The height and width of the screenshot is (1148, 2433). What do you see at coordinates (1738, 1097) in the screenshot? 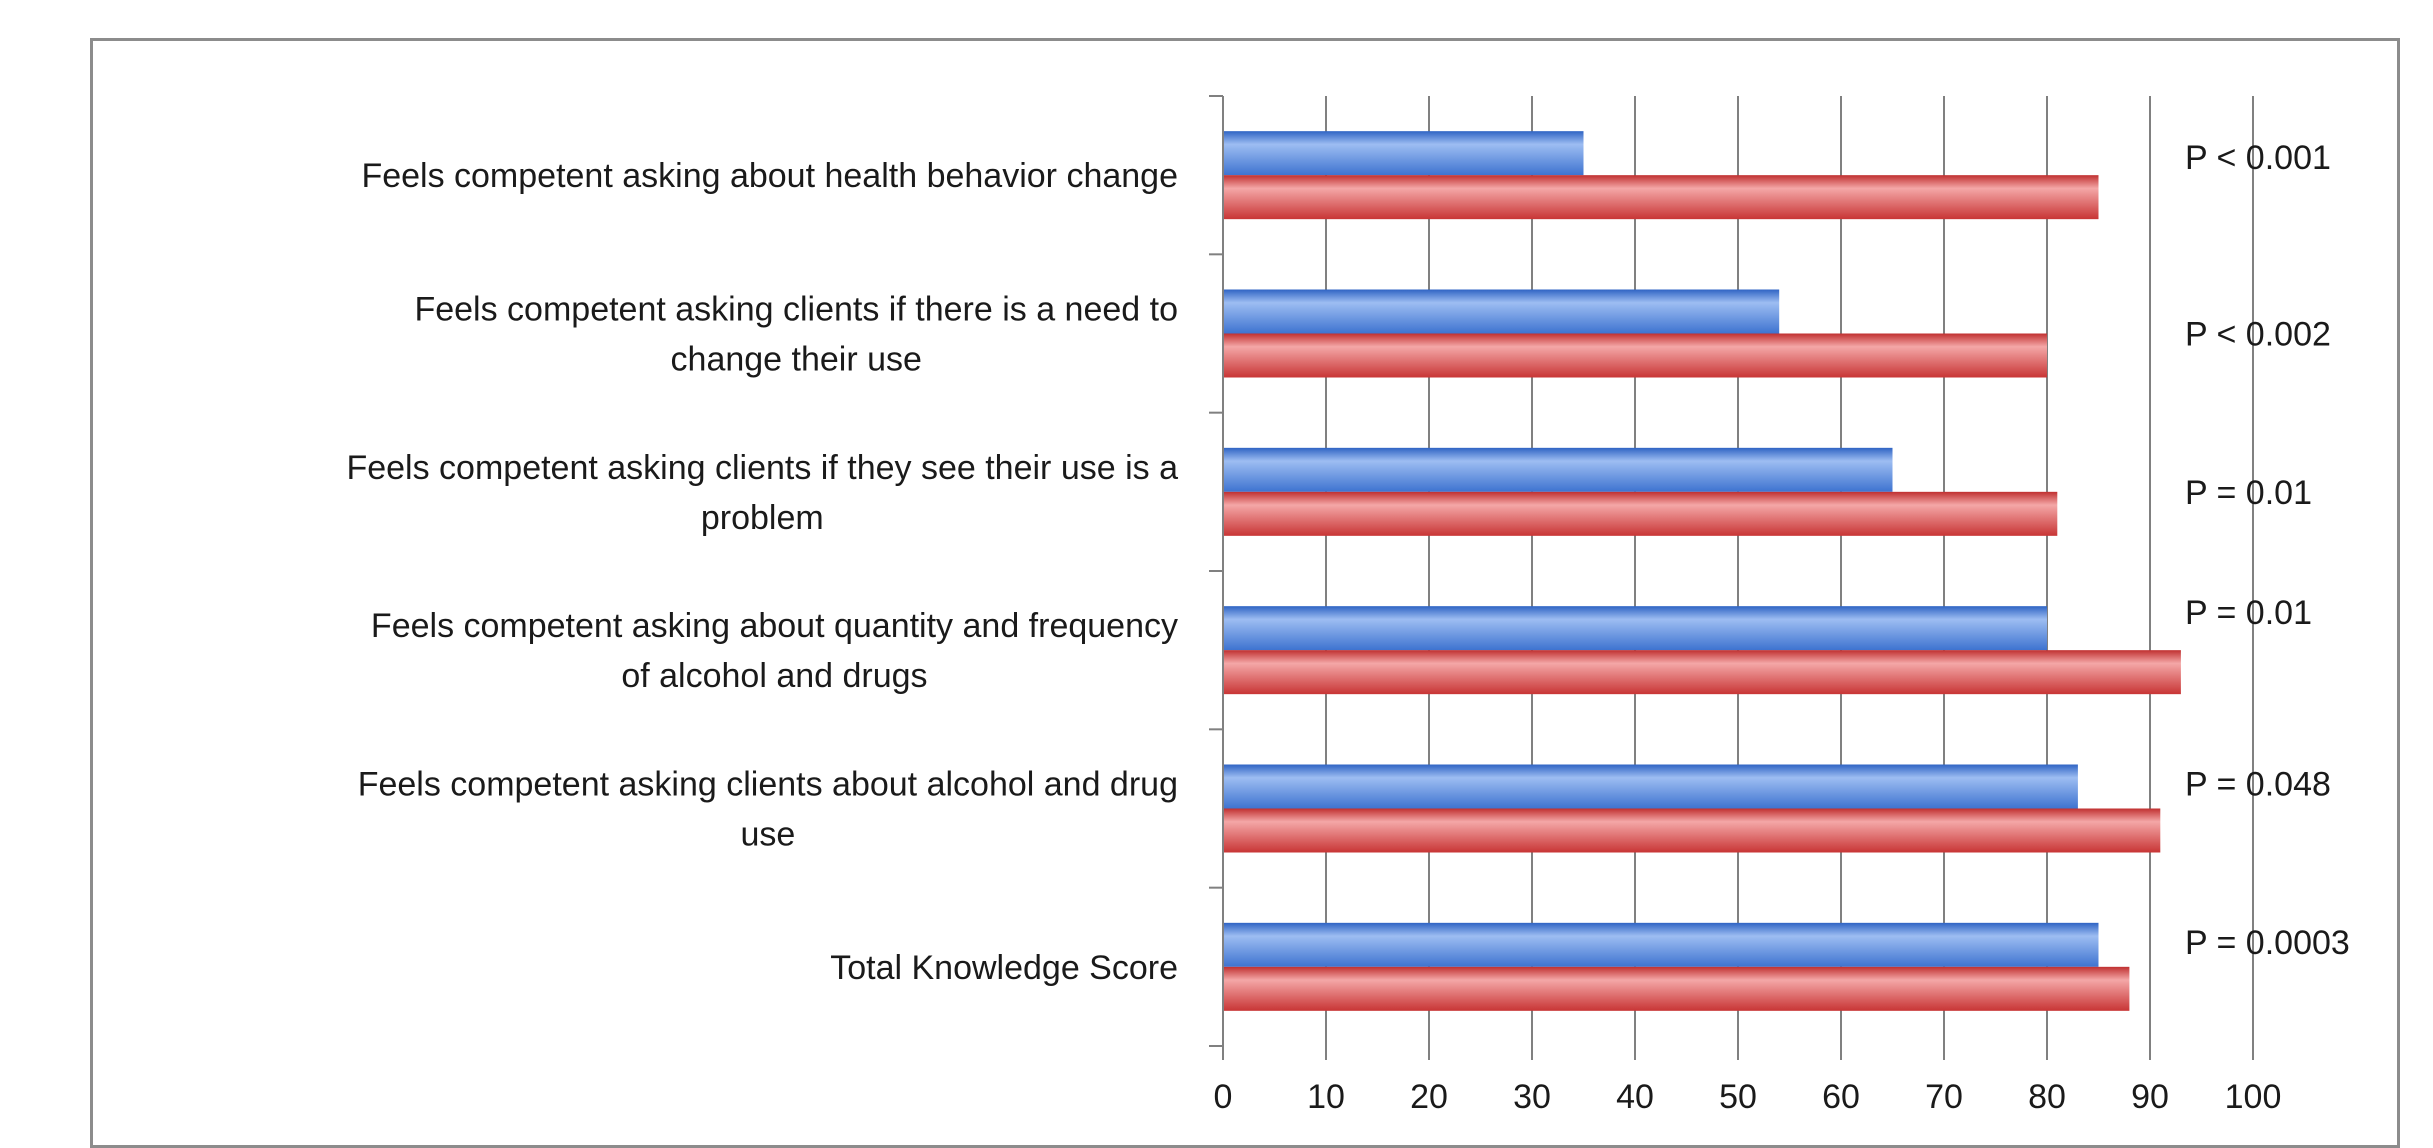
I see `x-tick-label: 50` at bounding box center [1738, 1097].